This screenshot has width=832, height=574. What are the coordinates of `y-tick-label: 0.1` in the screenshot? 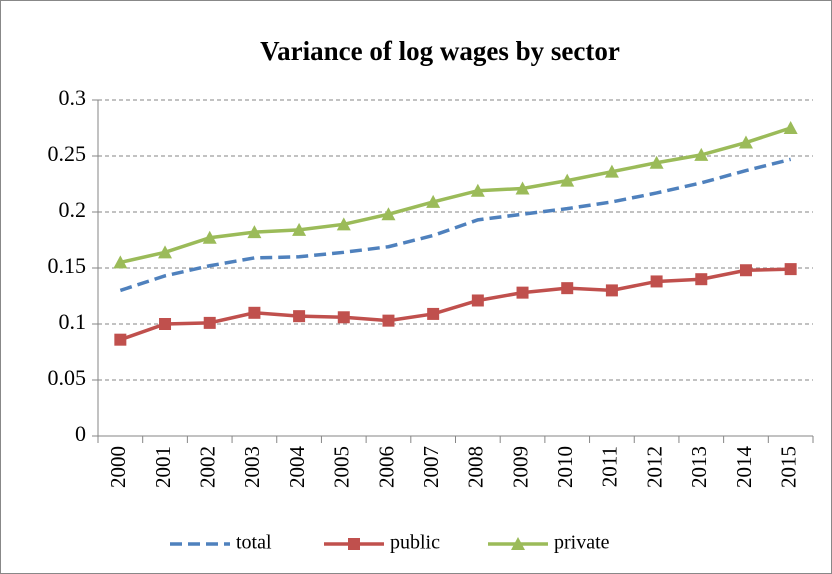 It's located at (73, 321).